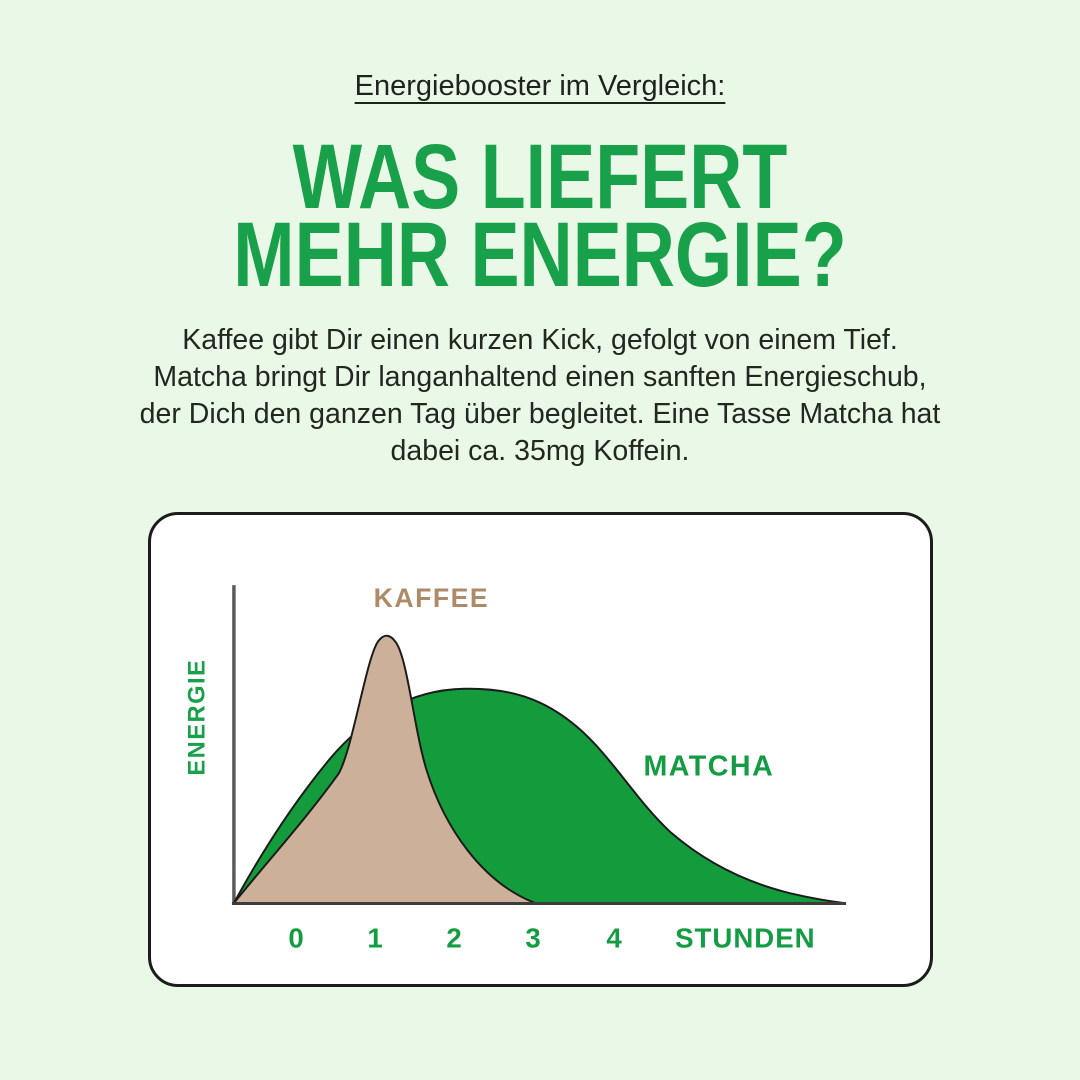 The image size is (1080, 1080). What do you see at coordinates (295, 937) in the screenshot?
I see `tick-label-0: 0` at bounding box center [295, 937].